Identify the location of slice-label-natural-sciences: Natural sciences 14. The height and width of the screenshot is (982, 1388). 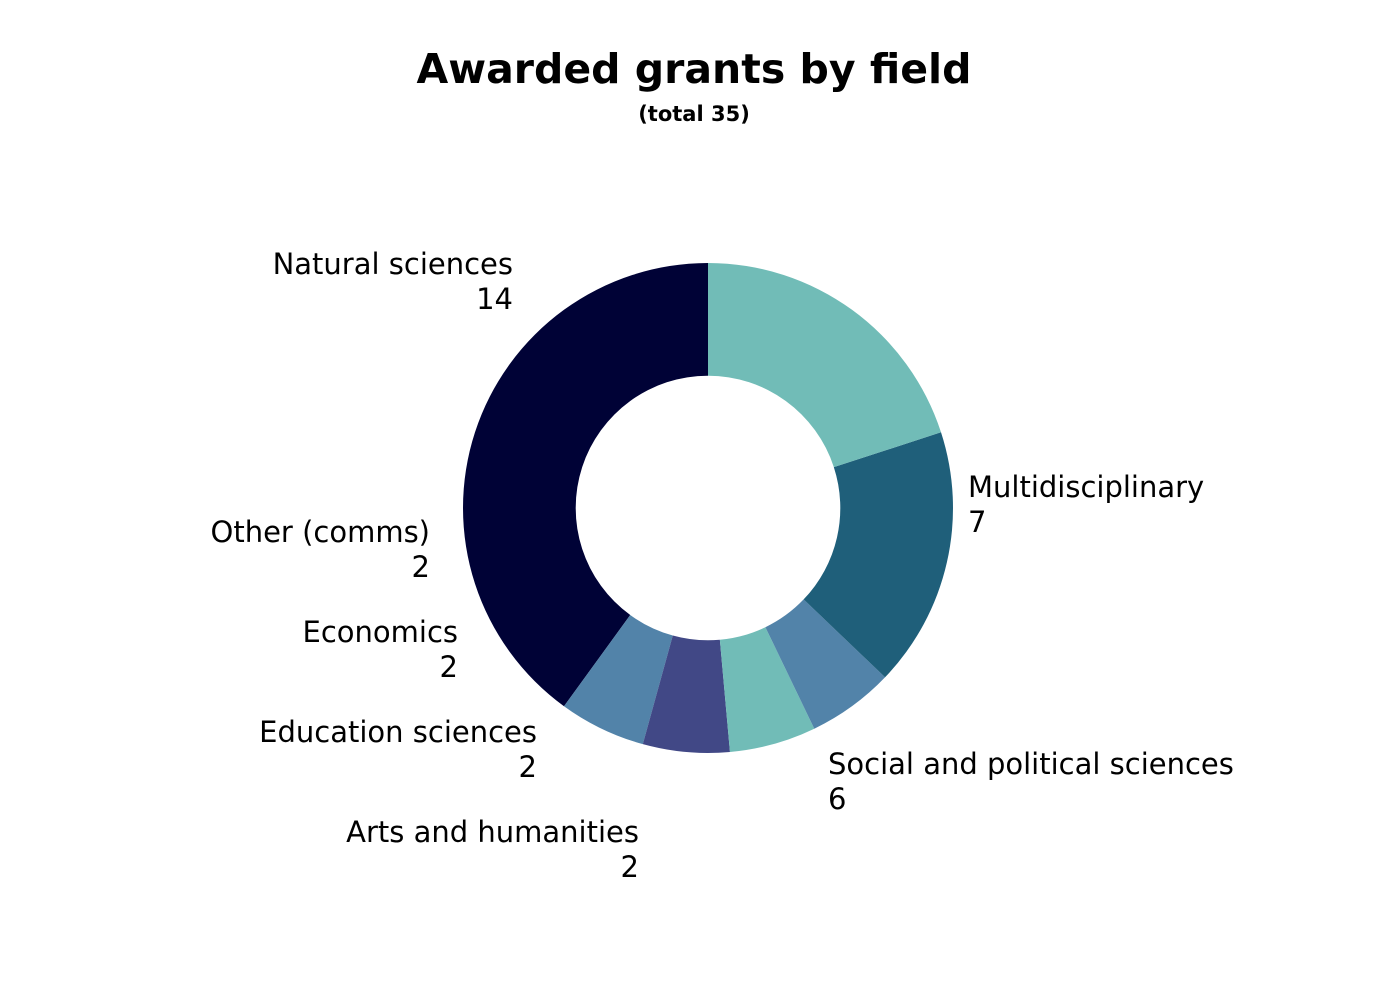
(393, 281).